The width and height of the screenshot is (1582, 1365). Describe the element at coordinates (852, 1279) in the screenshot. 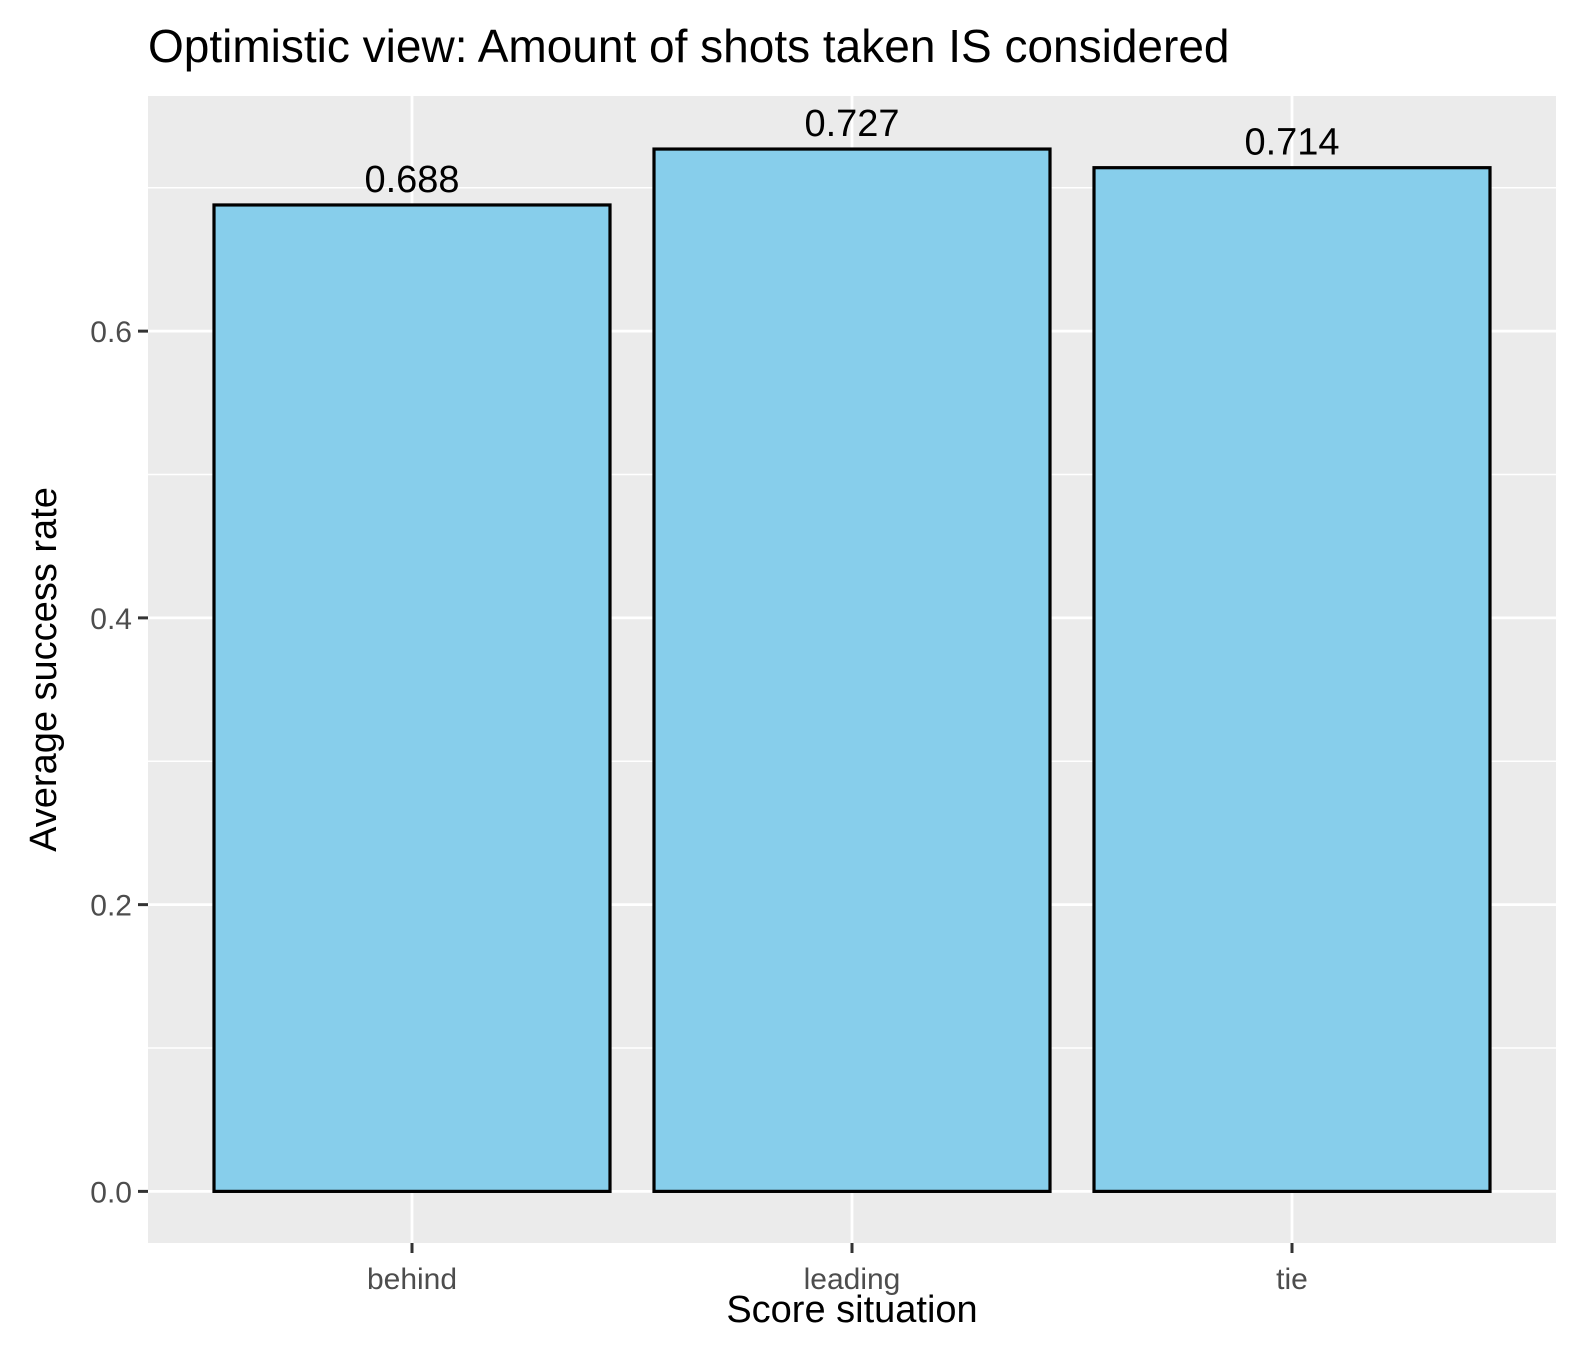

I see `x-tick-label-leading: leading` at that location.